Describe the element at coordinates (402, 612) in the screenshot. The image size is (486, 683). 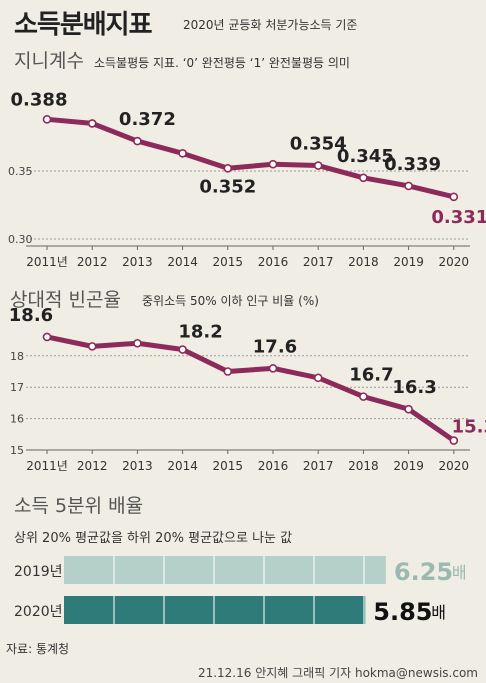
I see `bar-value-label: 5.85` at that location.